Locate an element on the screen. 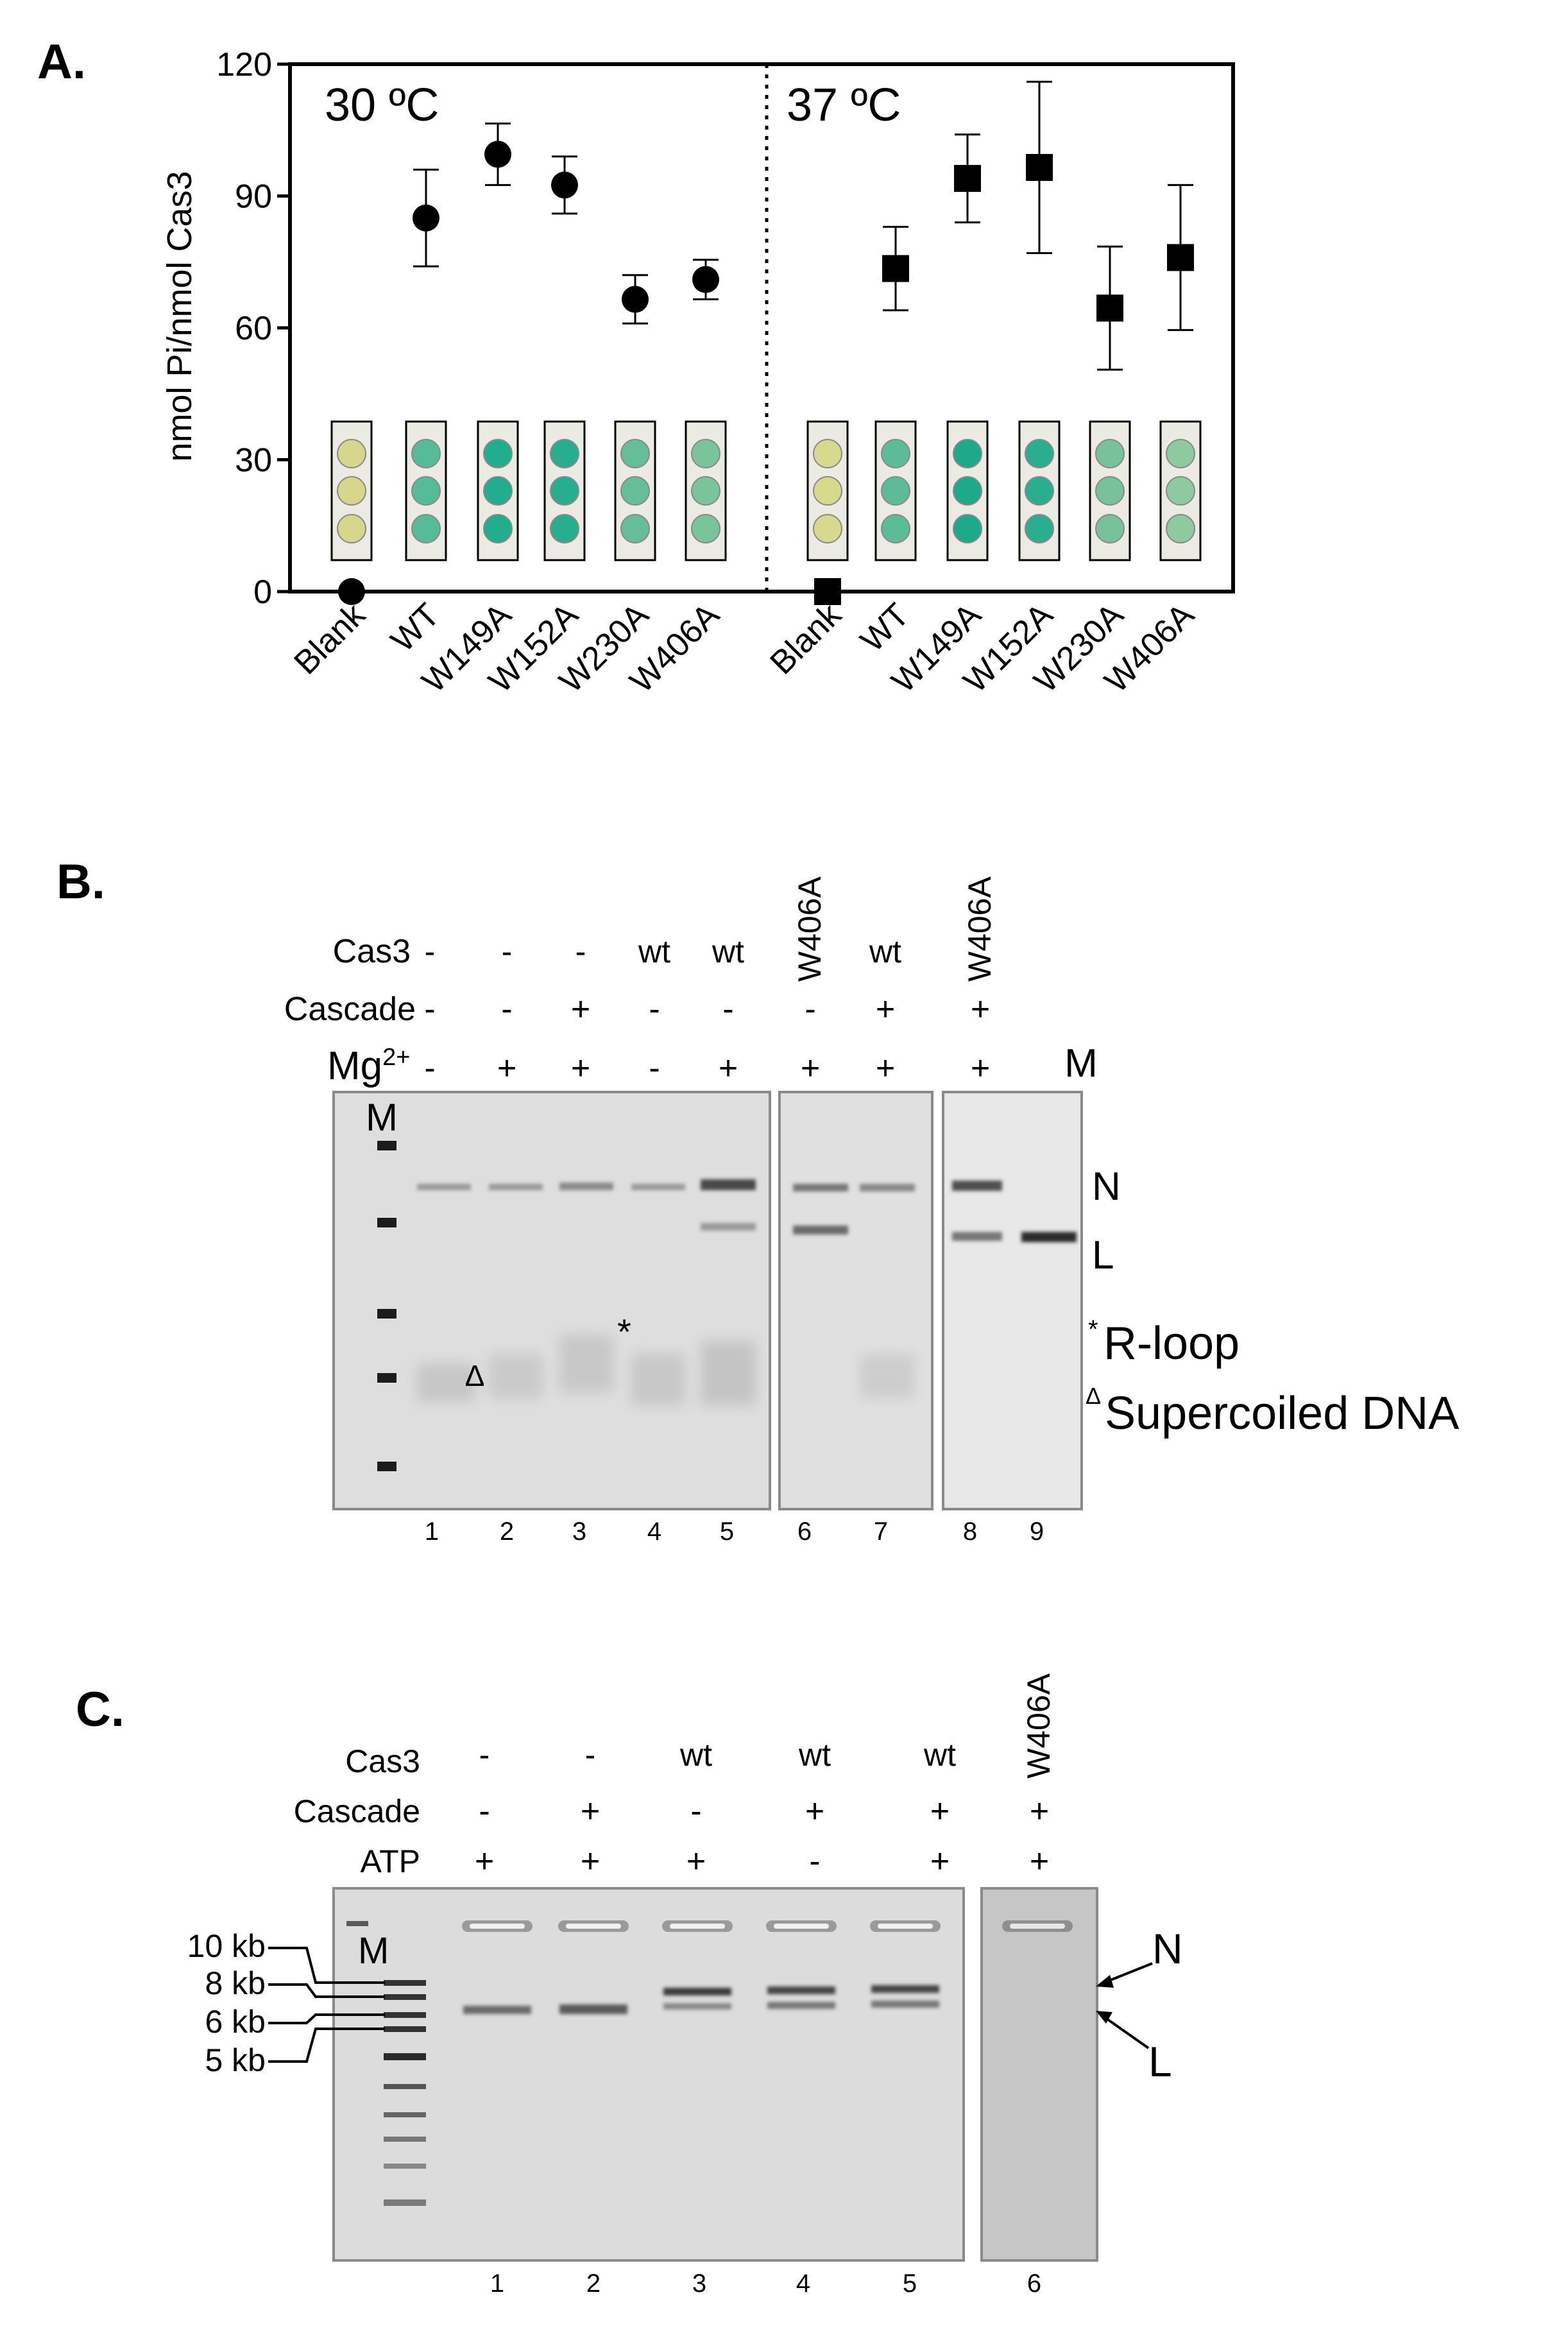 This screenshot has width=1568, height=2340. lane-numbers: 1 2 3 4 5 6 is located at coordinates (765, 2283).